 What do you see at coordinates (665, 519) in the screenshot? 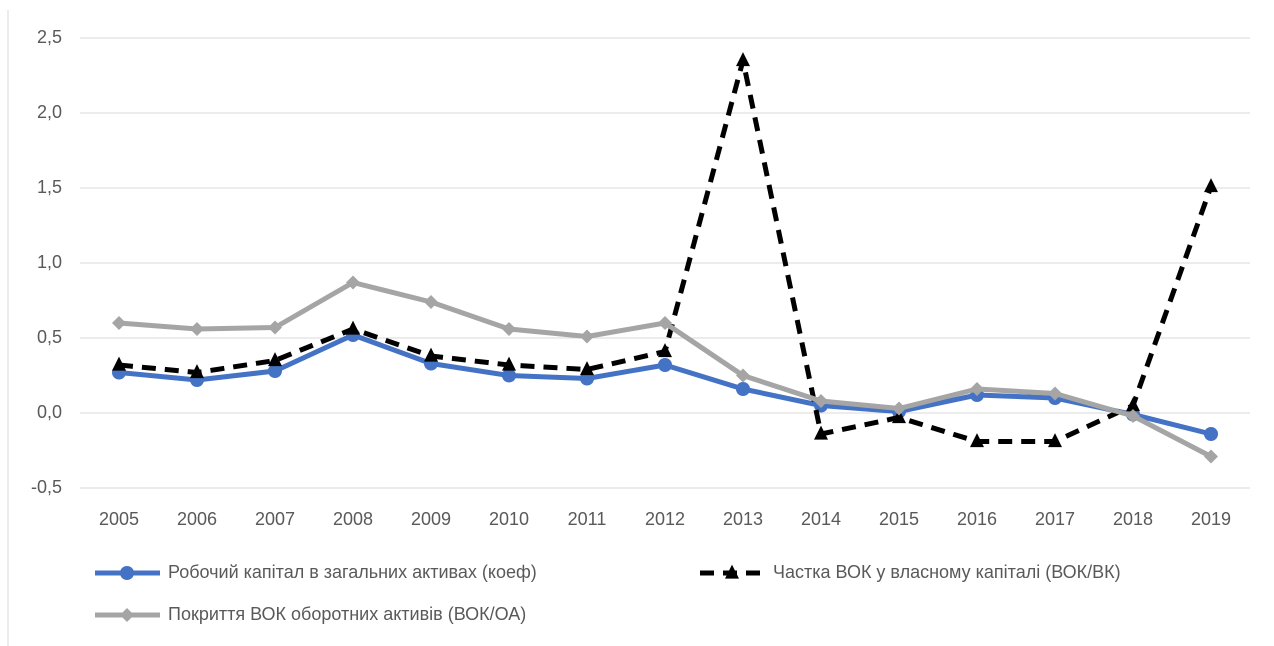
I see `x-tick-label: 2012` at bounding box center [665, 519].